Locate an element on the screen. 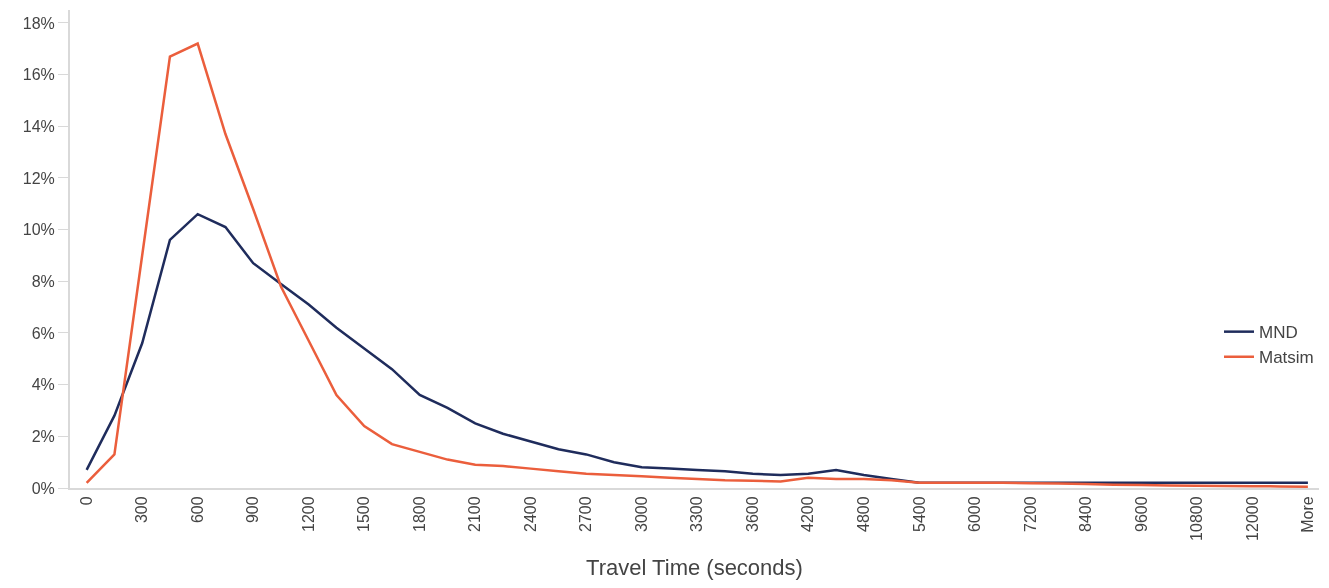 This screenshot has height=588, width=1329. y-tick-label: 14% is located at coordinates (38, 126).